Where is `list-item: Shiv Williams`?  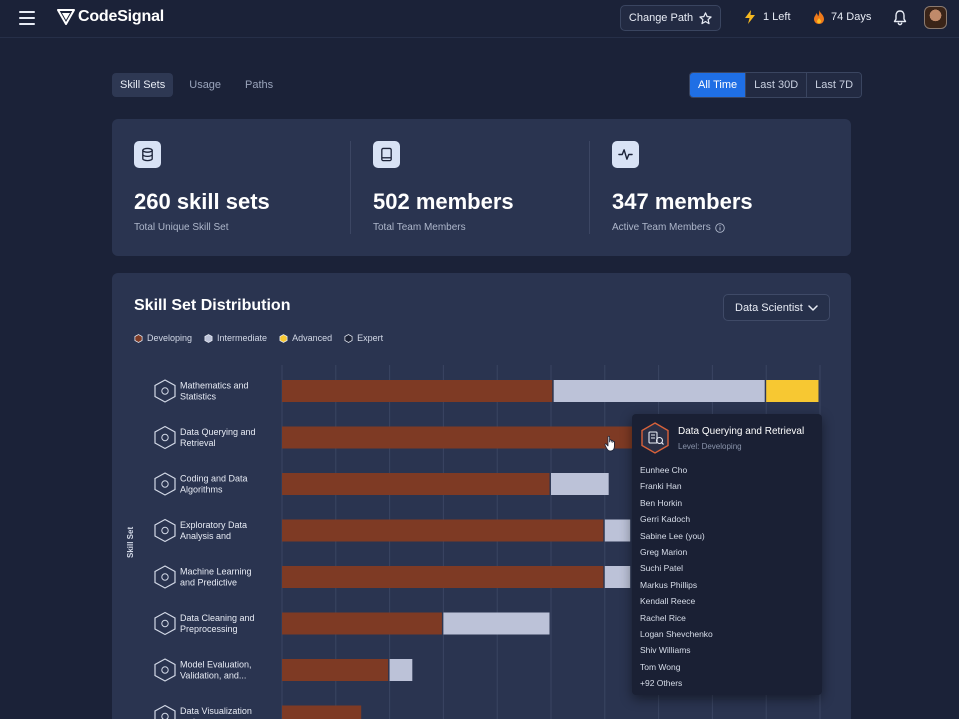 list-item: Shiv Williams is located at coordinates (665, 650).